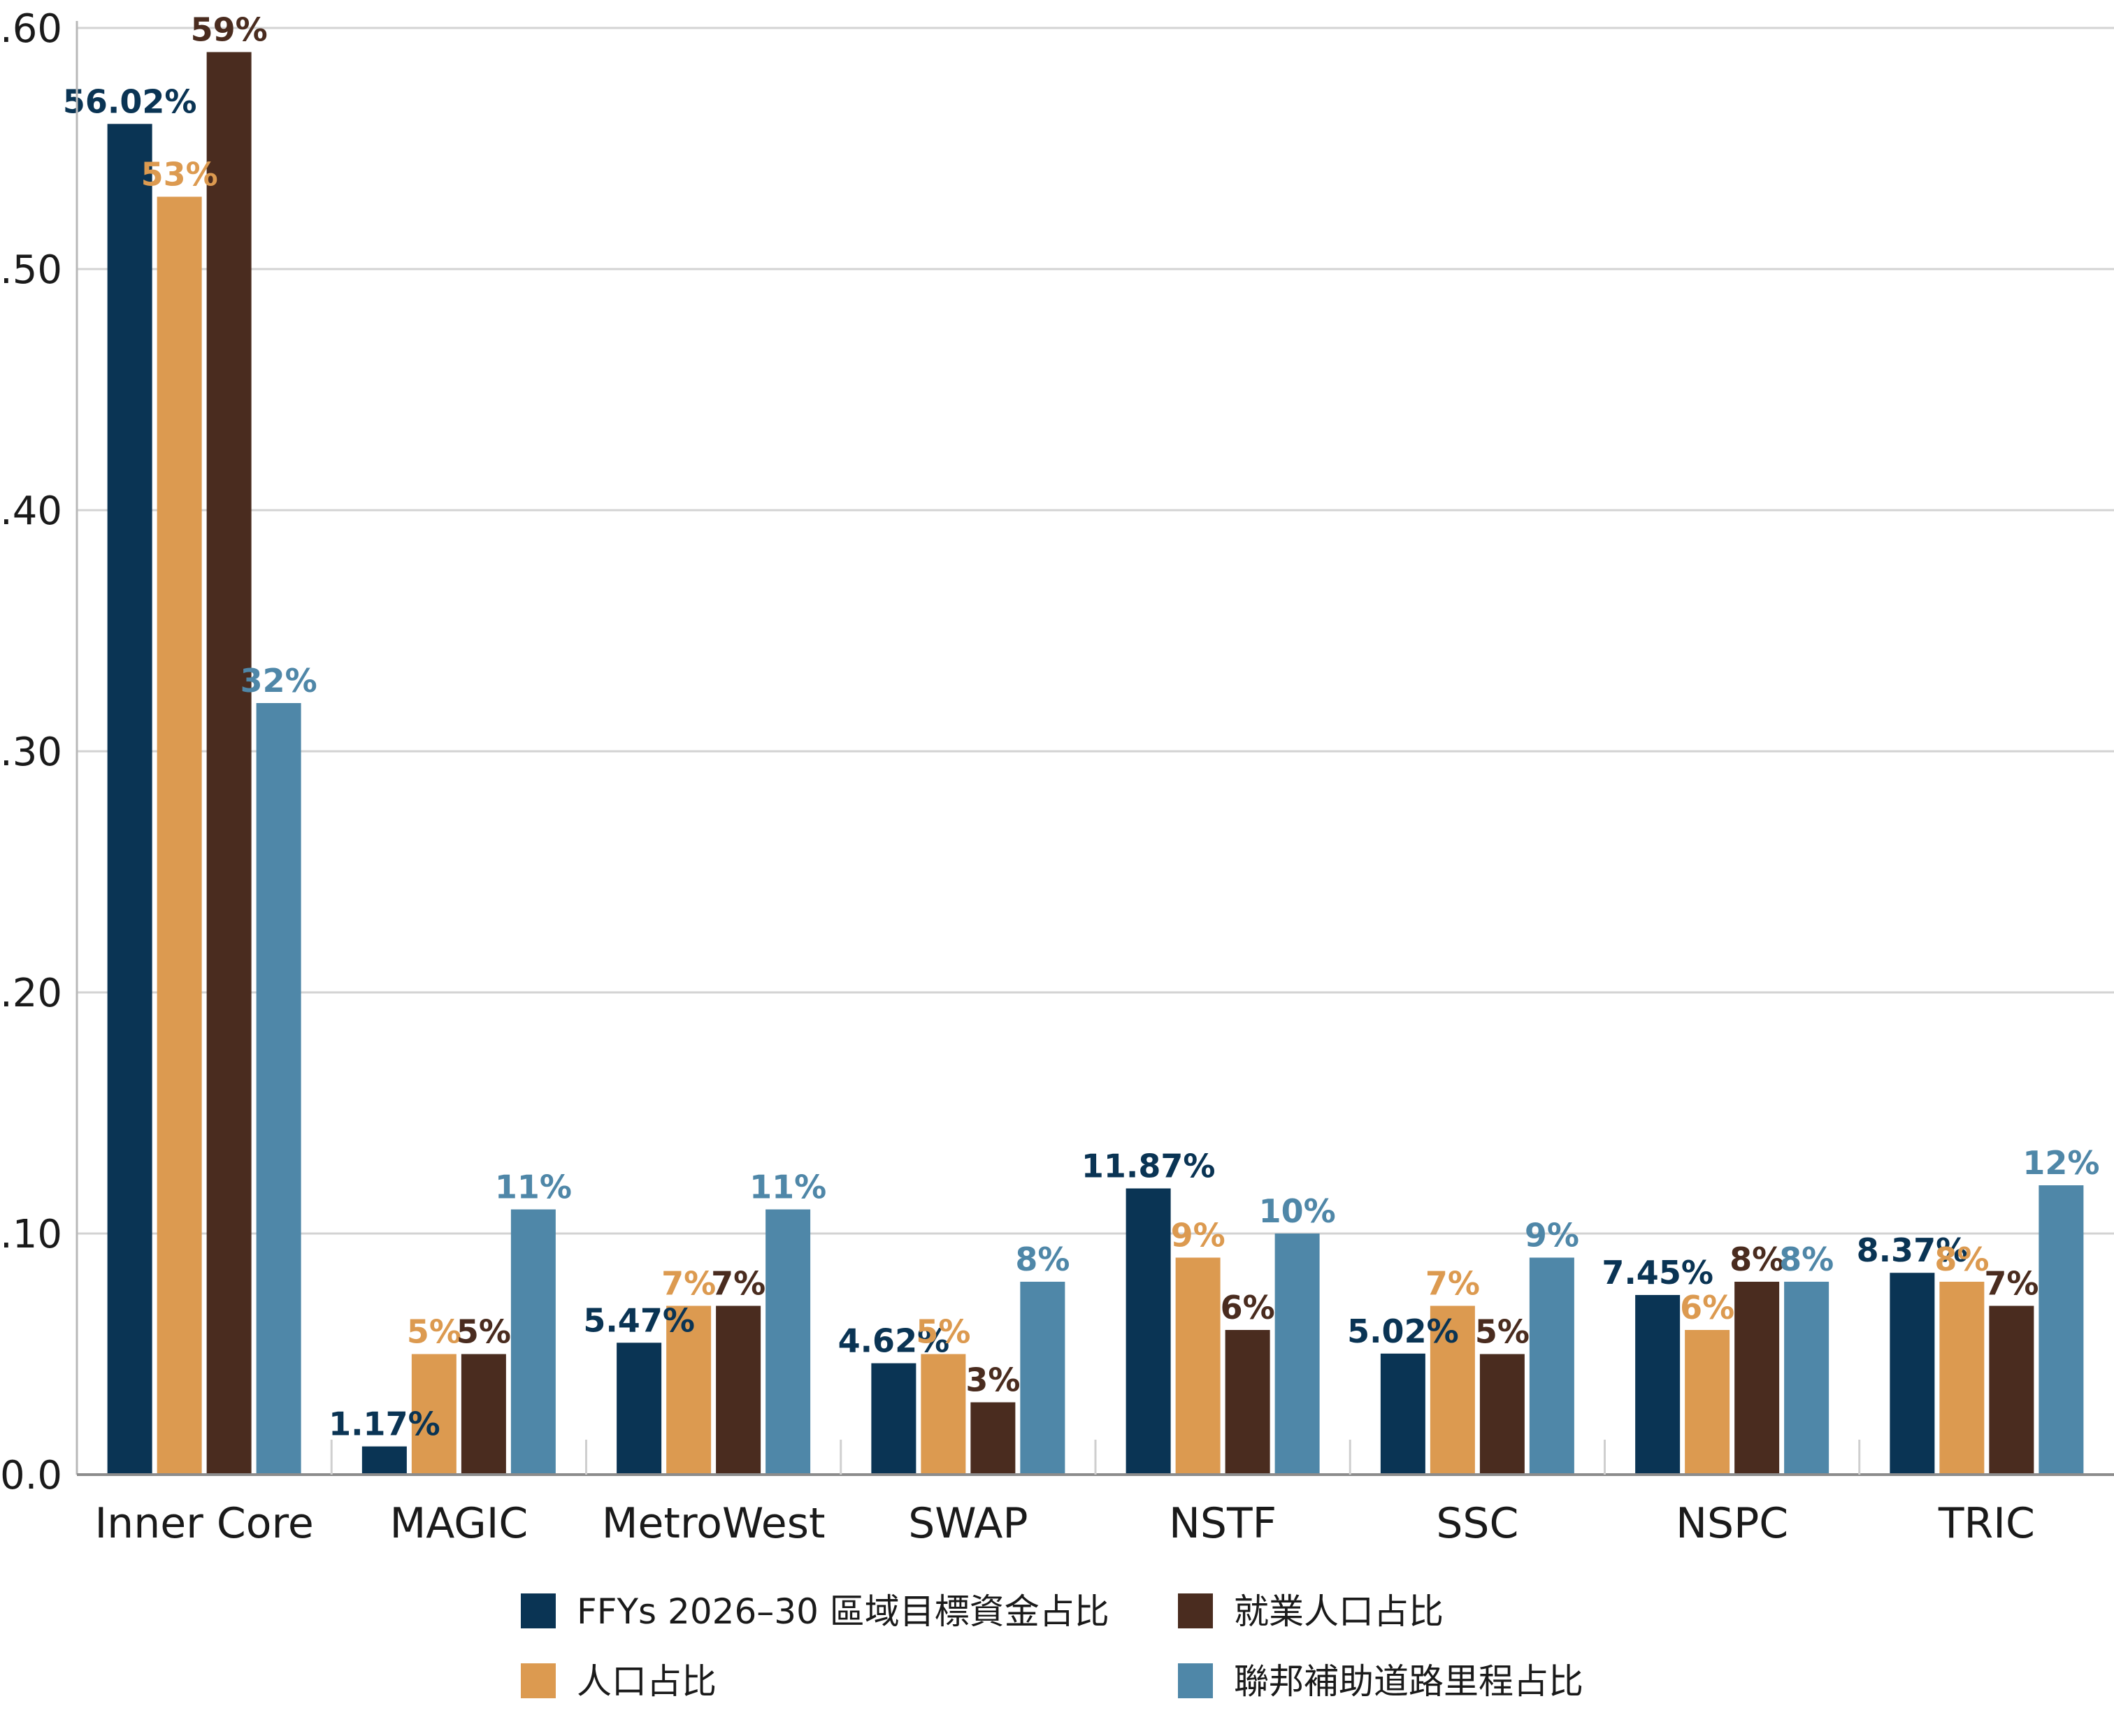 The width and height of the screenshot is (2114, 1736). Describe the element at coordinates (894, 1341) in the screenshot. I see `data-label: 4.62%` at that location.